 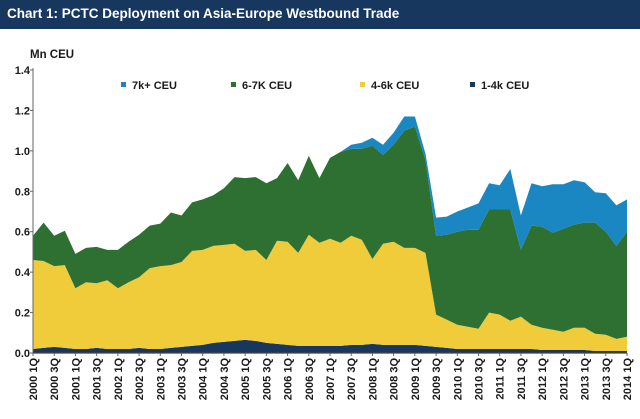 I want to click on x-tick-label: 2012 1Q, so click(x=543, y=379).